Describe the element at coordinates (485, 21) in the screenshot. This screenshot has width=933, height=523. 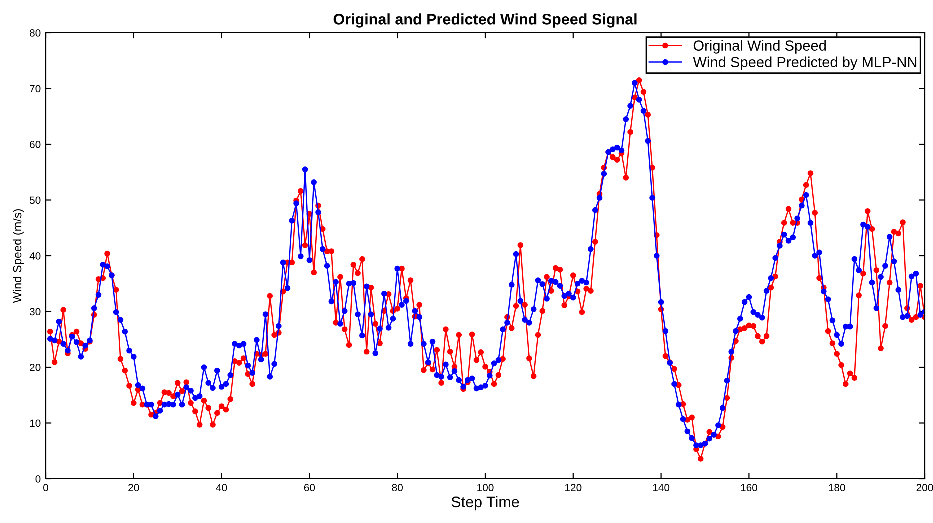
I see `chart-title: Original and Predicted Wind Speed Signal` at that location.